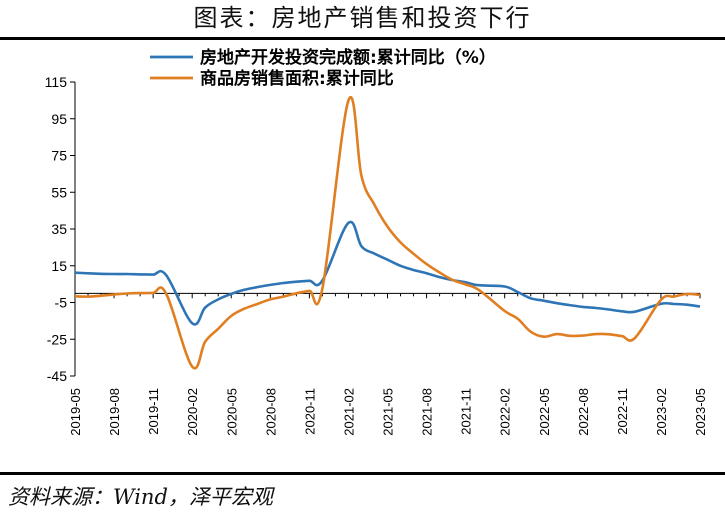  What do you see at coordinates (700, 412) in the screenshot?
I see `x-tick-label: 2023-05` at bounding box center [700, 412].